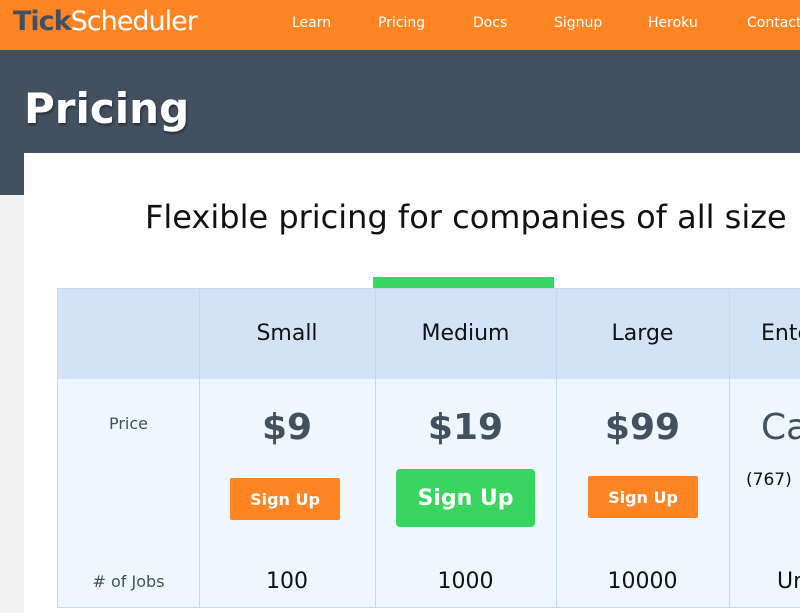  What do you see at coordinates (465, 333) in the screenshot?
I see `plan-medium: Medium` at bounding box center [465, 333].